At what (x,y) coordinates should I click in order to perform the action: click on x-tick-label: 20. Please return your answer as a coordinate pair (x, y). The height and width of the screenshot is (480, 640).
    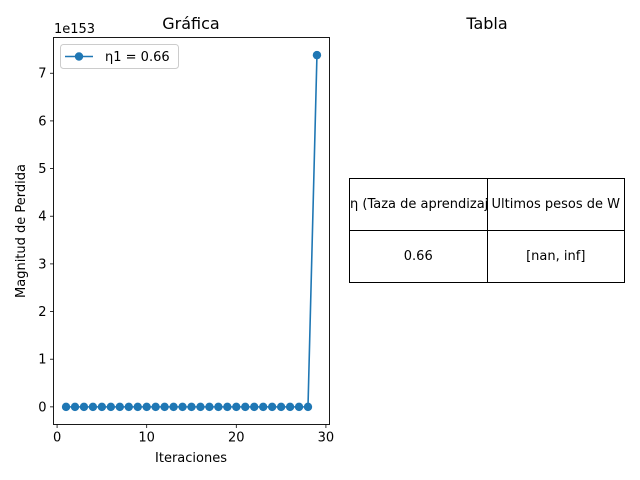
    Looking at the image, I should click on (236, 438).